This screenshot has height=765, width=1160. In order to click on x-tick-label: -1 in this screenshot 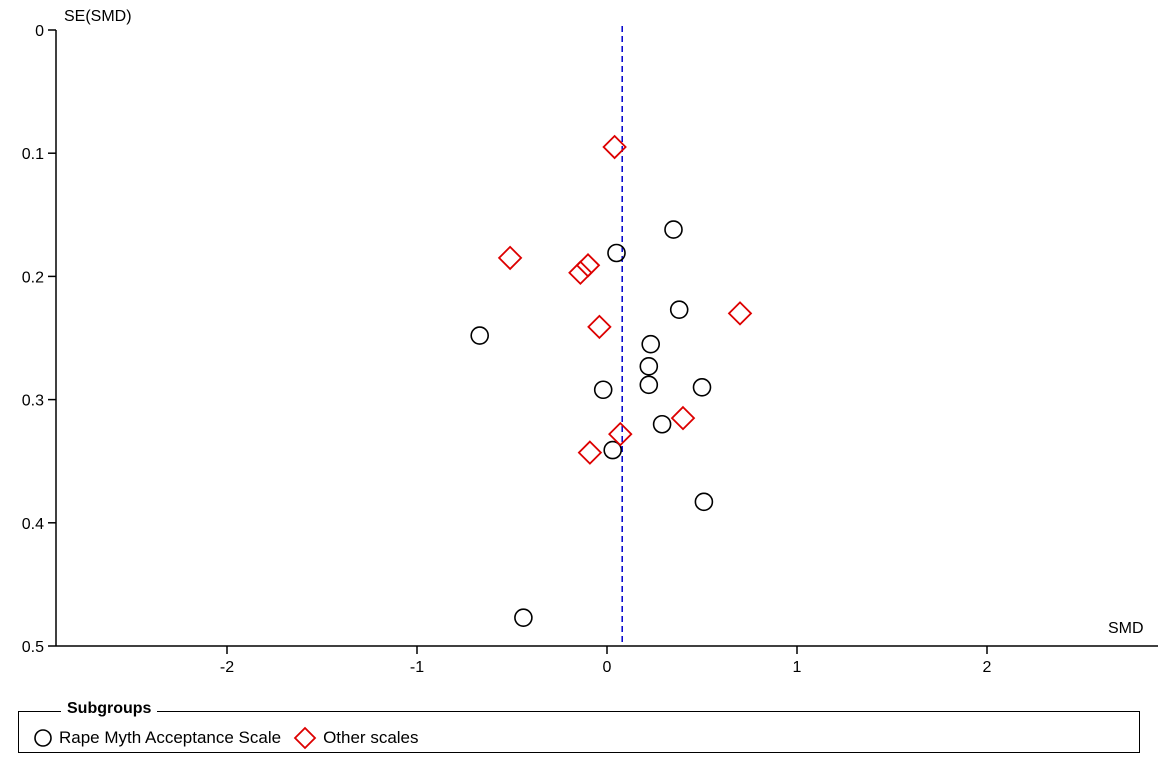, I will do `click(417, 667)`.